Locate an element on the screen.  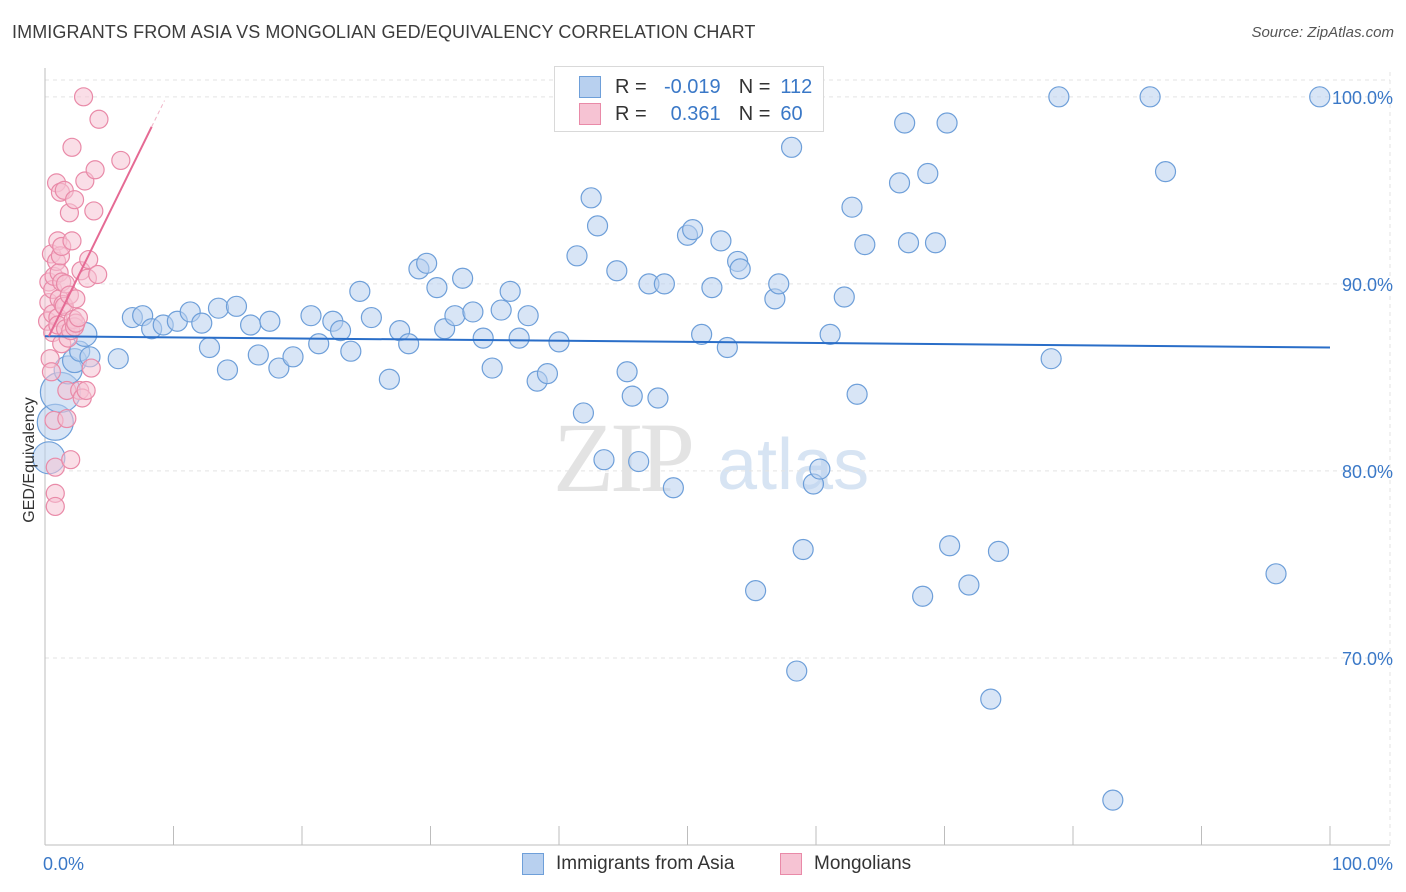
trend-line-mongolians is located at coordinates (100, 231).